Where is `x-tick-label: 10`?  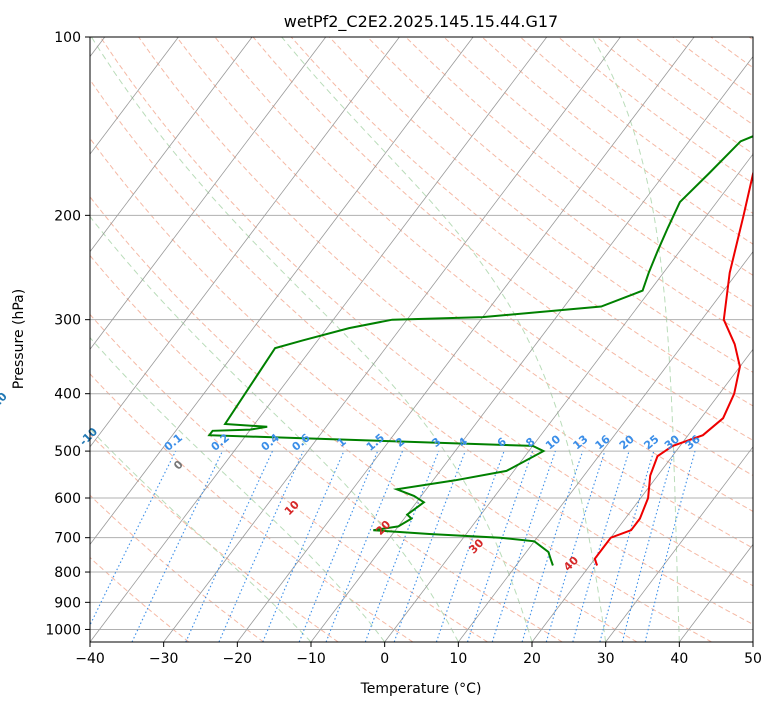 x-tick-label: 10 is located at coordinates (458, 659).